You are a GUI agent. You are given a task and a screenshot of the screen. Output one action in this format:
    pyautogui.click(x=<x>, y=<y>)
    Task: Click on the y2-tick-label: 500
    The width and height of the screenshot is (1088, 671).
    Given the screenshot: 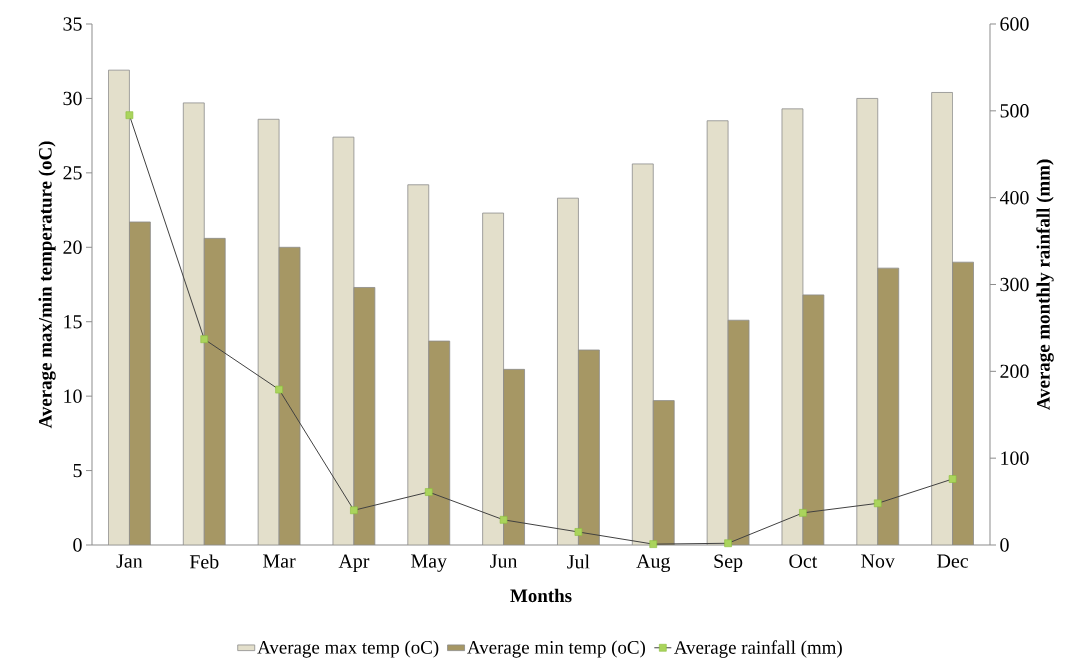 What is the action you would take?
    pyautogui.click(x=1014, y=111)
    